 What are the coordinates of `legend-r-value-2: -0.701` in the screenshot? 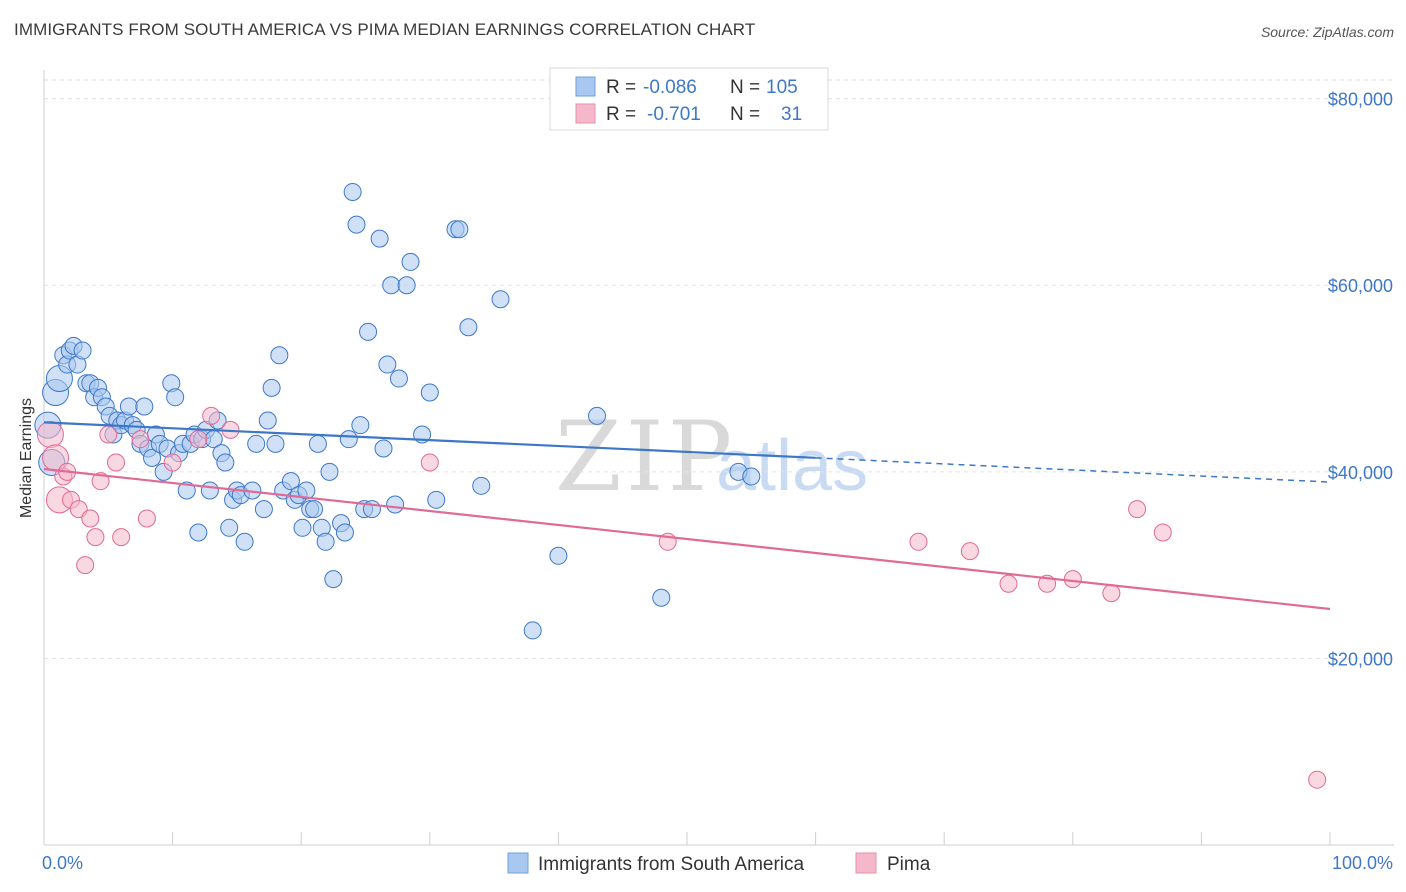 It's located at (674, 114).